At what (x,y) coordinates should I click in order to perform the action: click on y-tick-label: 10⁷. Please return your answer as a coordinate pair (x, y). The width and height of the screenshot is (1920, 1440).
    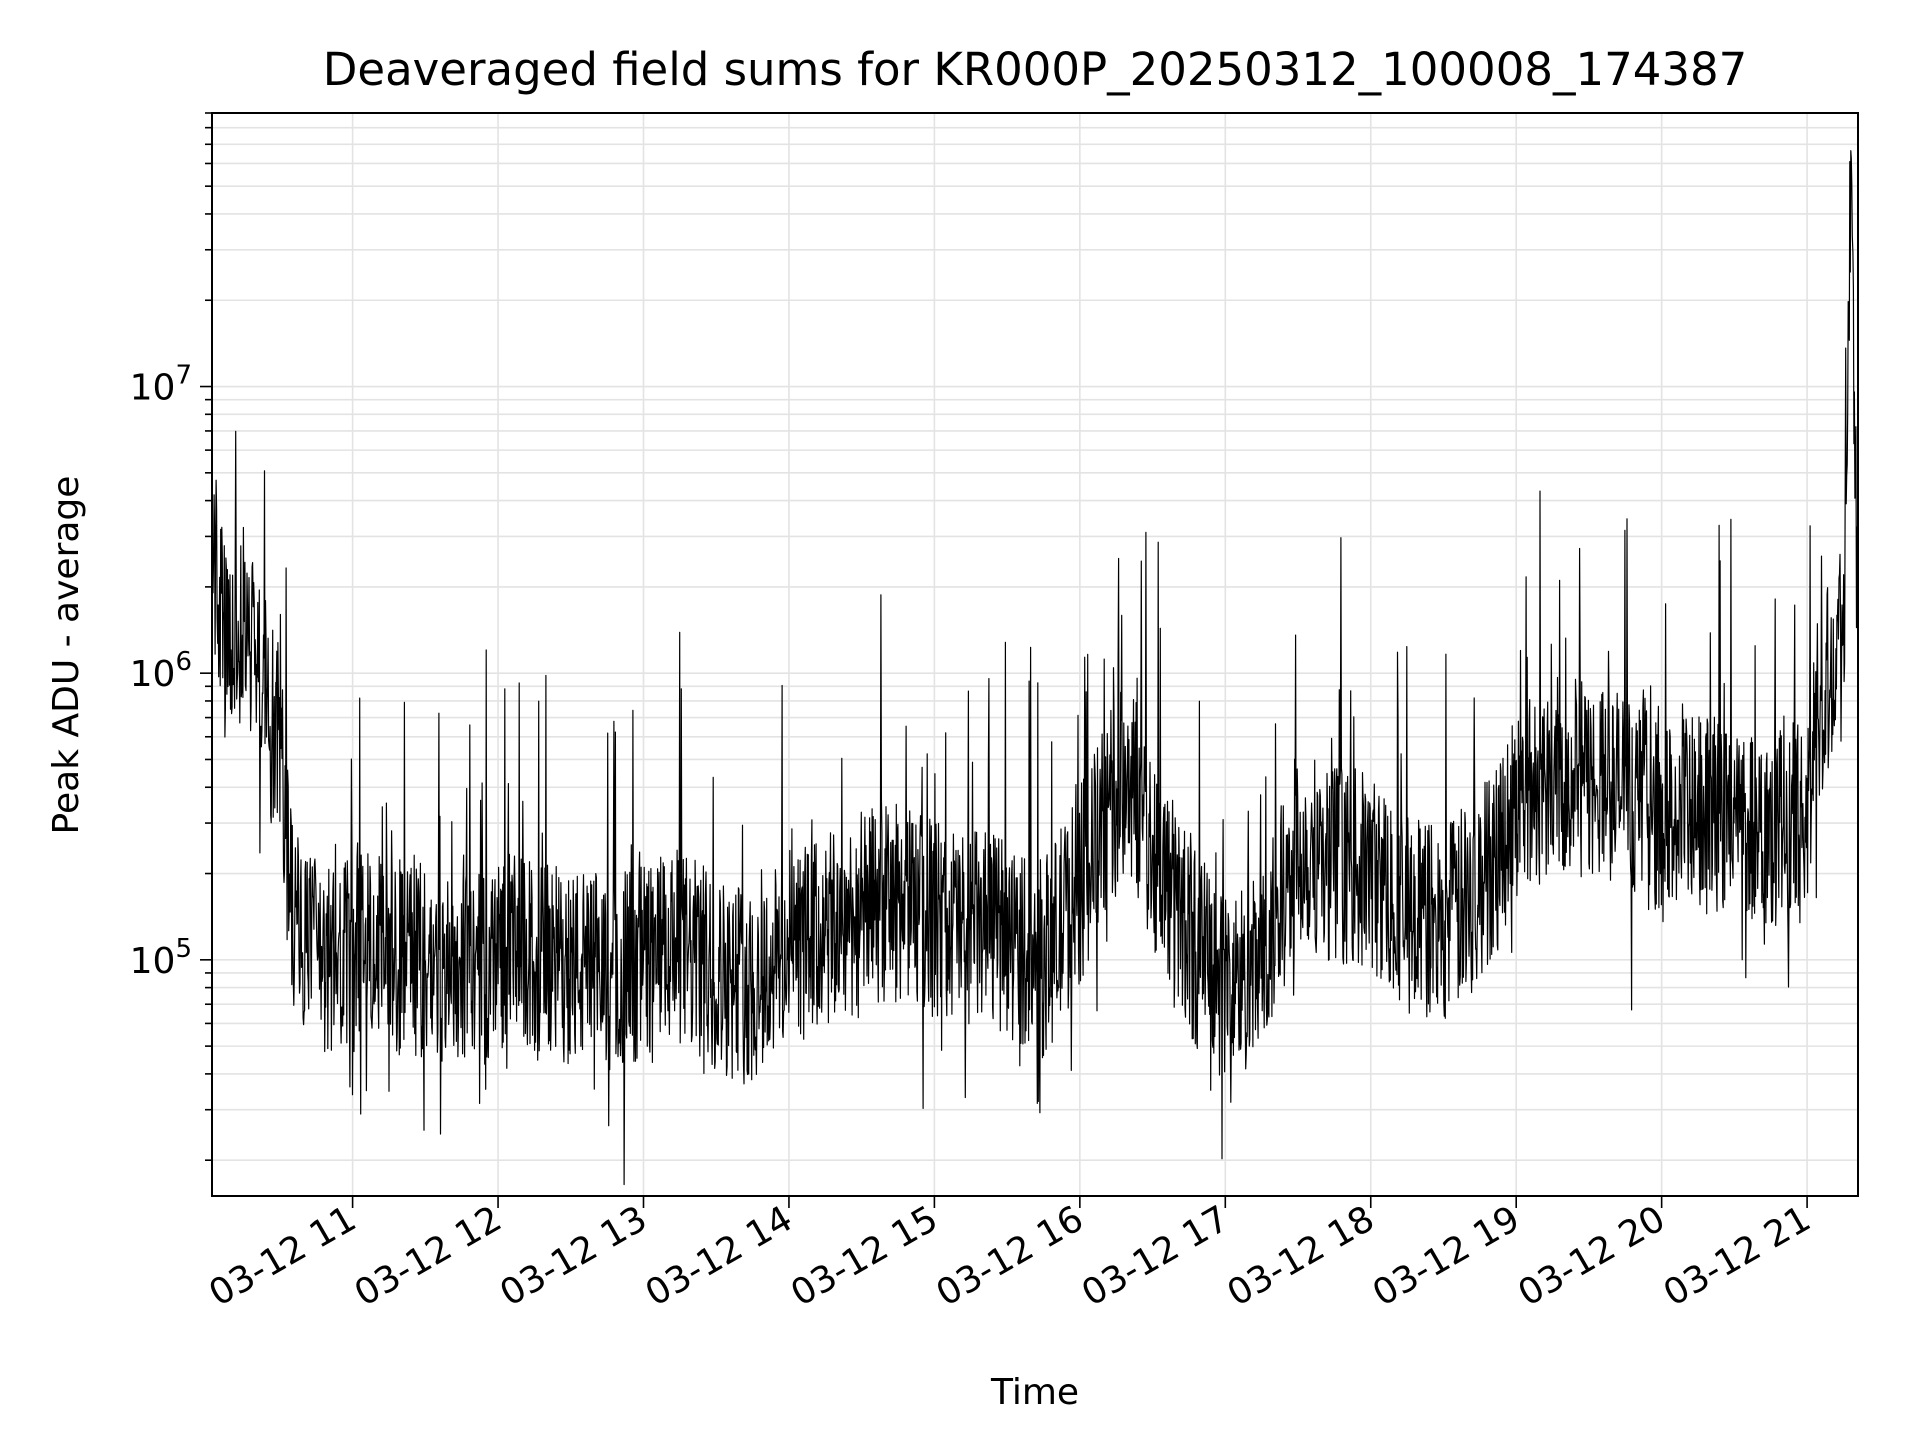
    Looking at the image, I should click on (161, 385).